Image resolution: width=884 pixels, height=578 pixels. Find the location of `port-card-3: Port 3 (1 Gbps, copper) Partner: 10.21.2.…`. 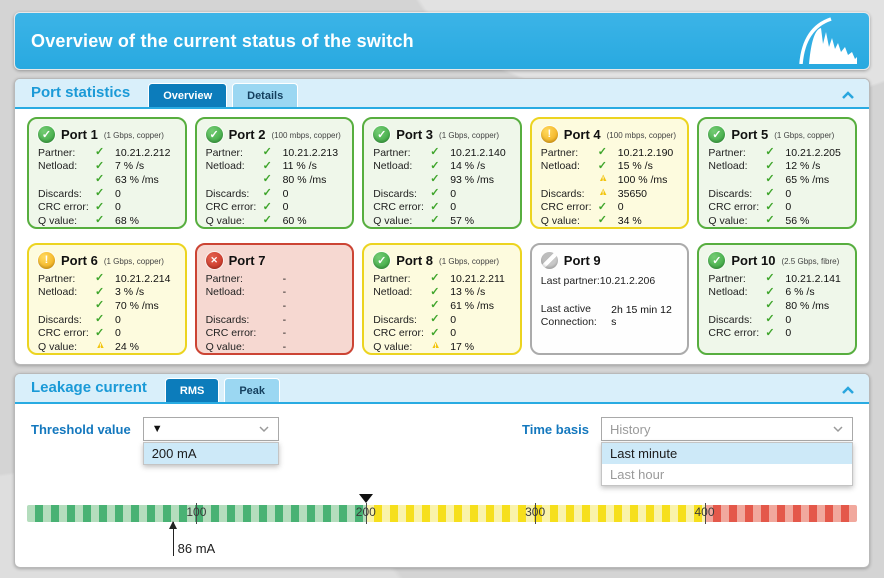

port-card-3: Port 3 (1 Gbps, copper) Partner: 10.21.2.… is located at coordinates (442, 173).